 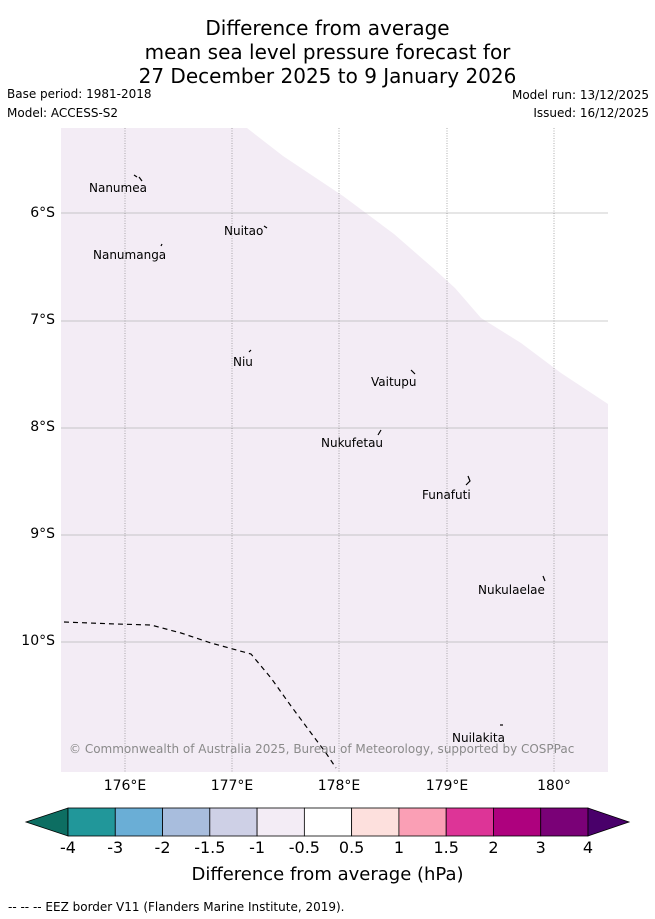 What do you see at coordinates (544, 578) in the screenshot?
I see `island-nukulaelae` at bounding box center [544, 578].